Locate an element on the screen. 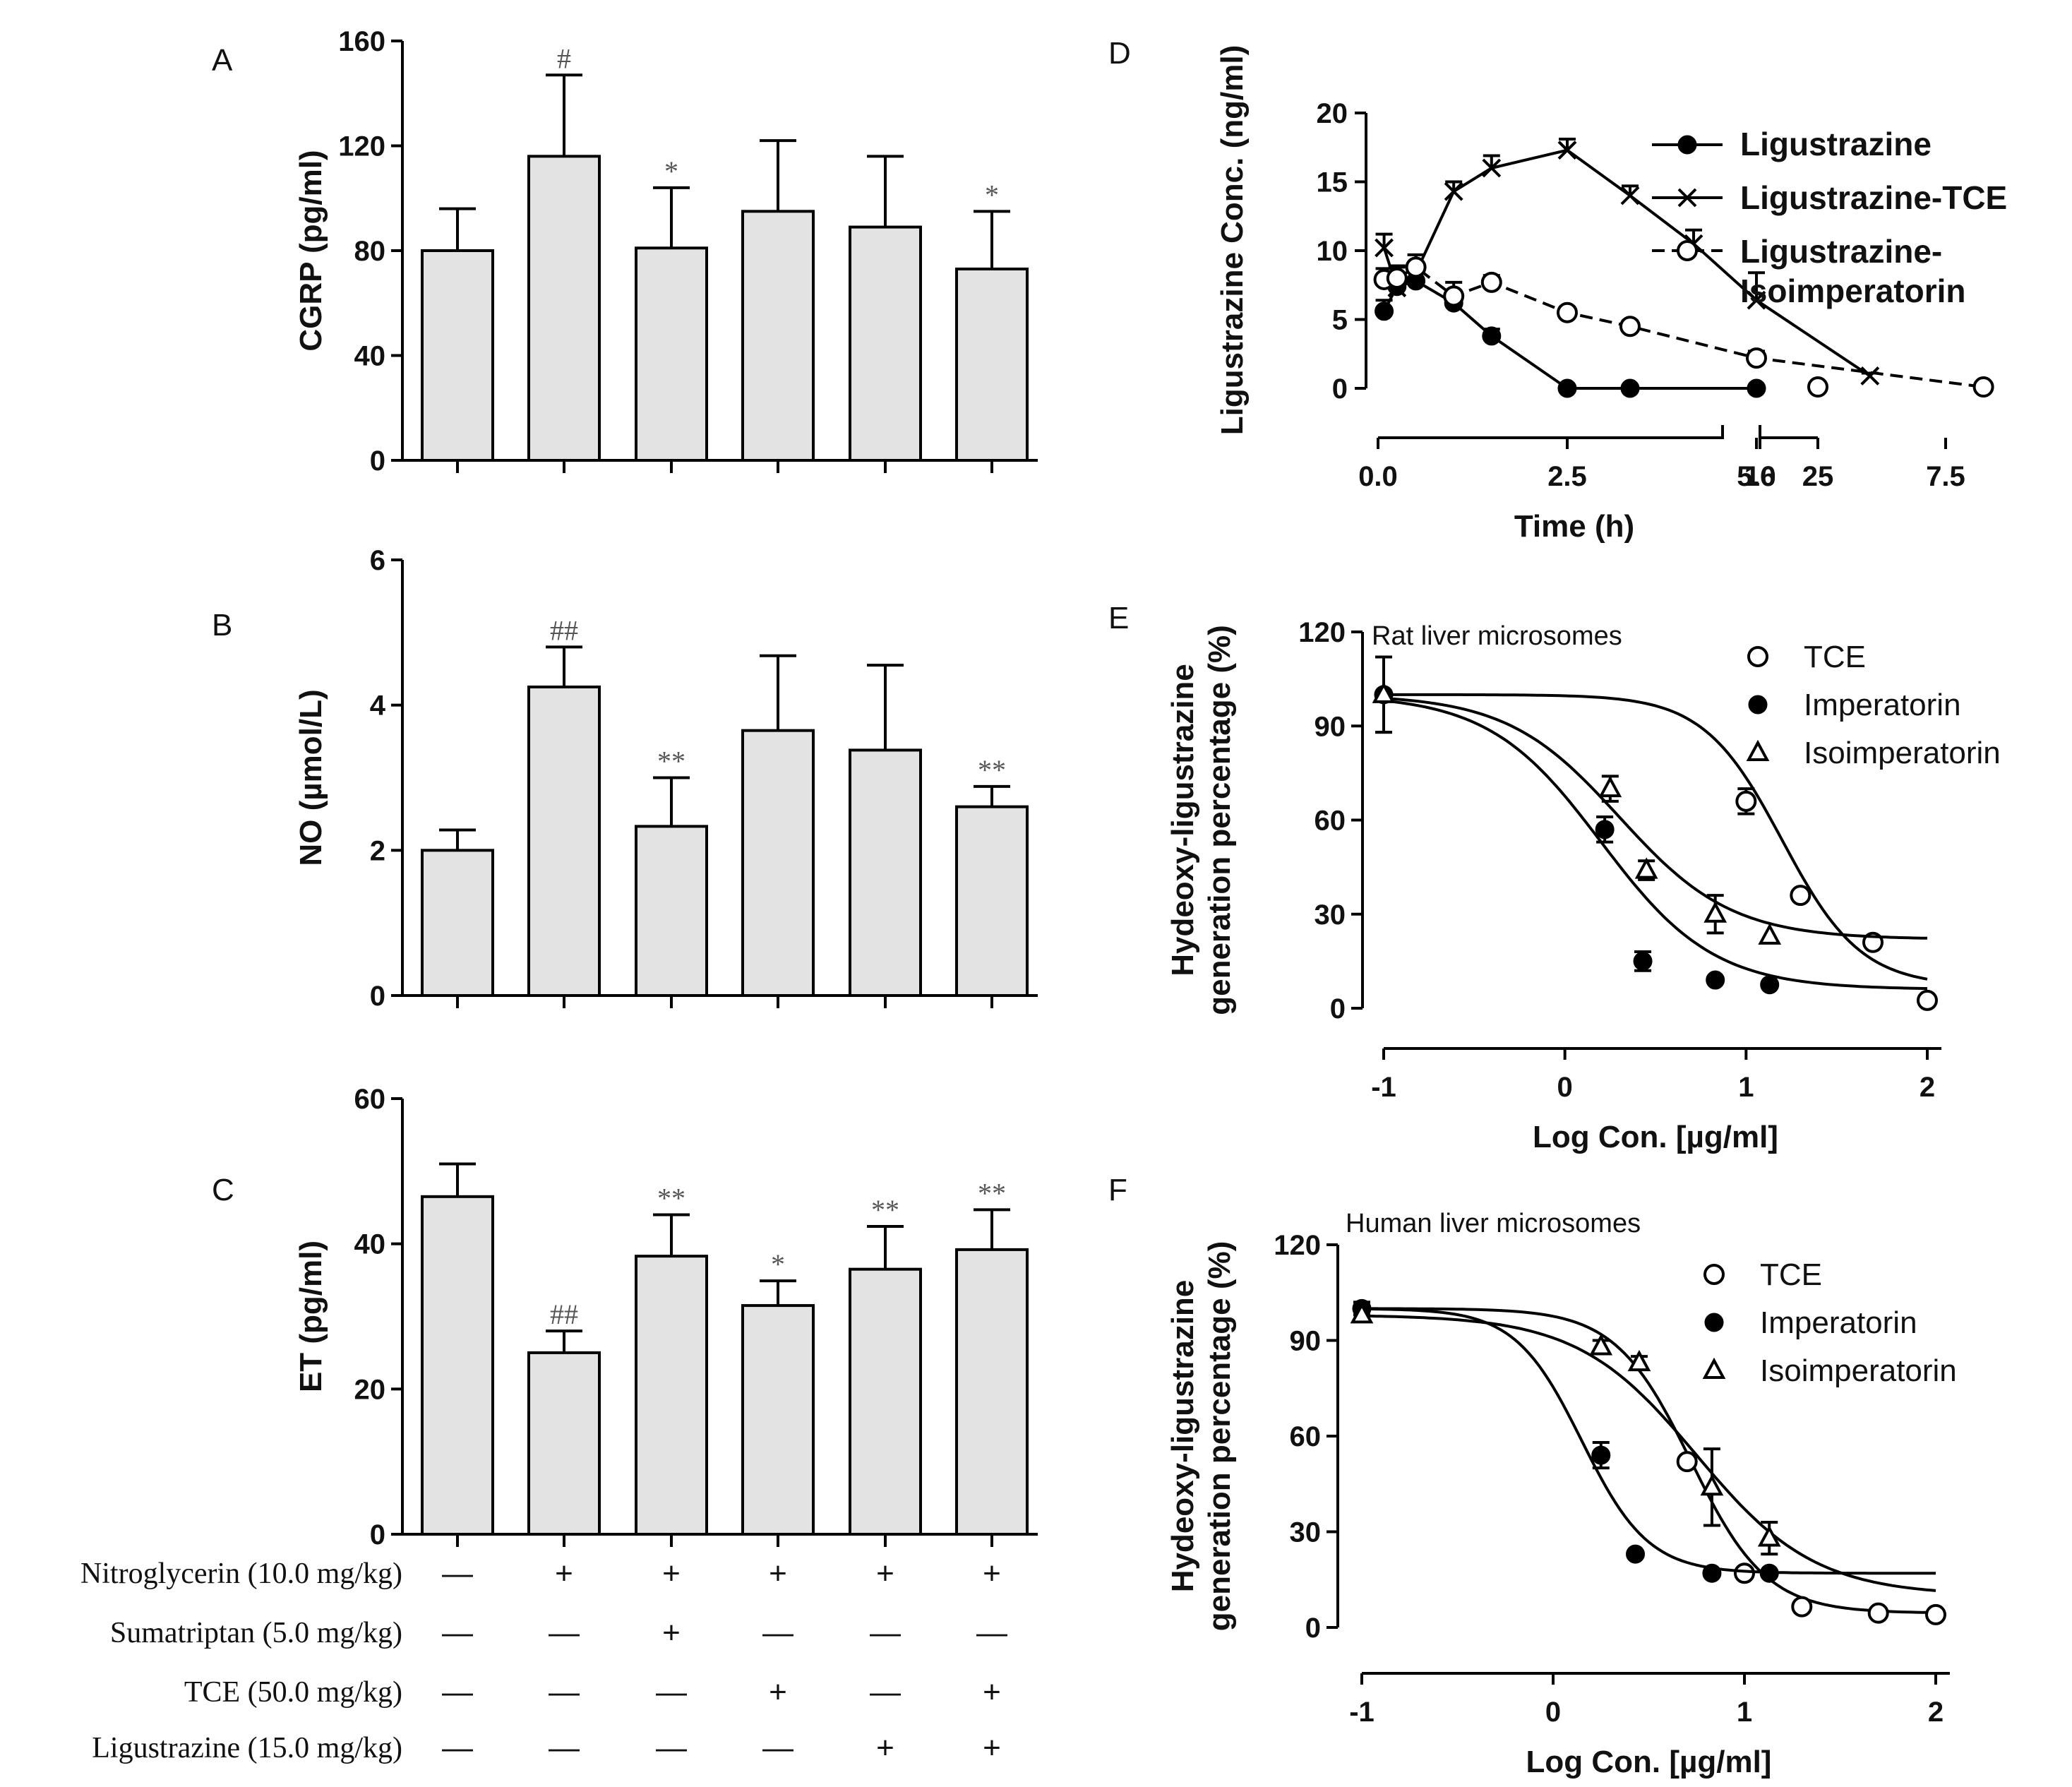  panel-e-legend-label: Isoimperatorin is located at coordinates (1902, 753).